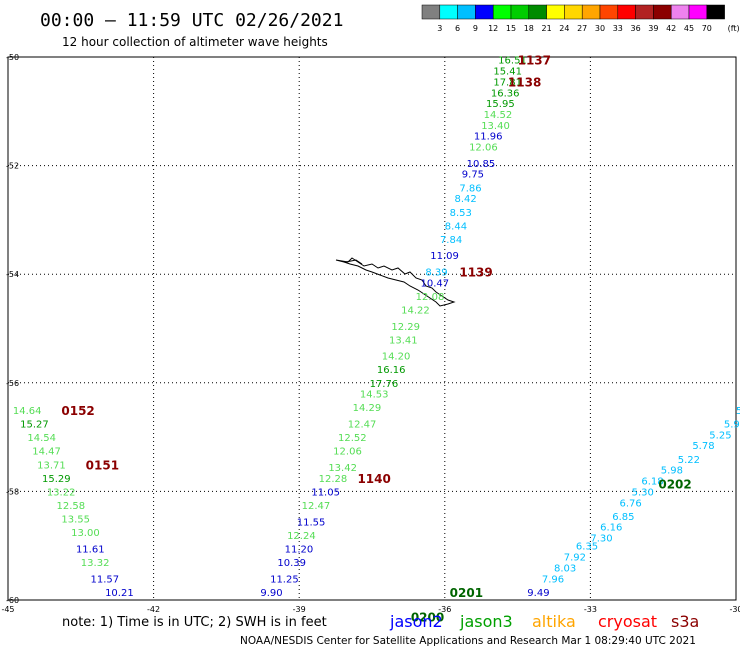 The image size is (740, 650). Describe the element at coordinates (7, 609) in the screenshot. I see `x-tick-label: -45` at that location.